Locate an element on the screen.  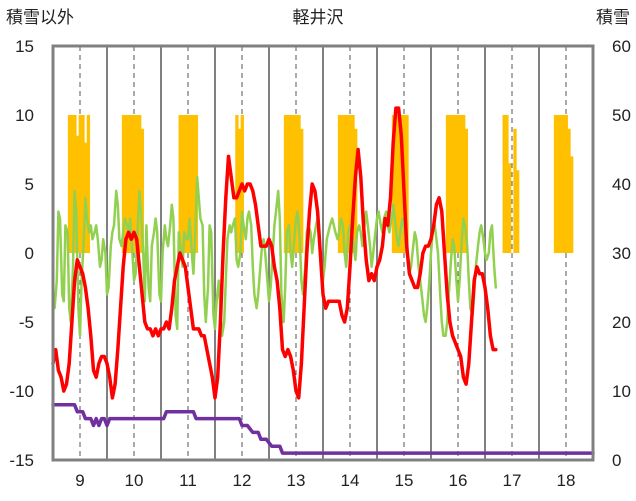
left-tick-label: 10 is located at coordinates (24, 115).